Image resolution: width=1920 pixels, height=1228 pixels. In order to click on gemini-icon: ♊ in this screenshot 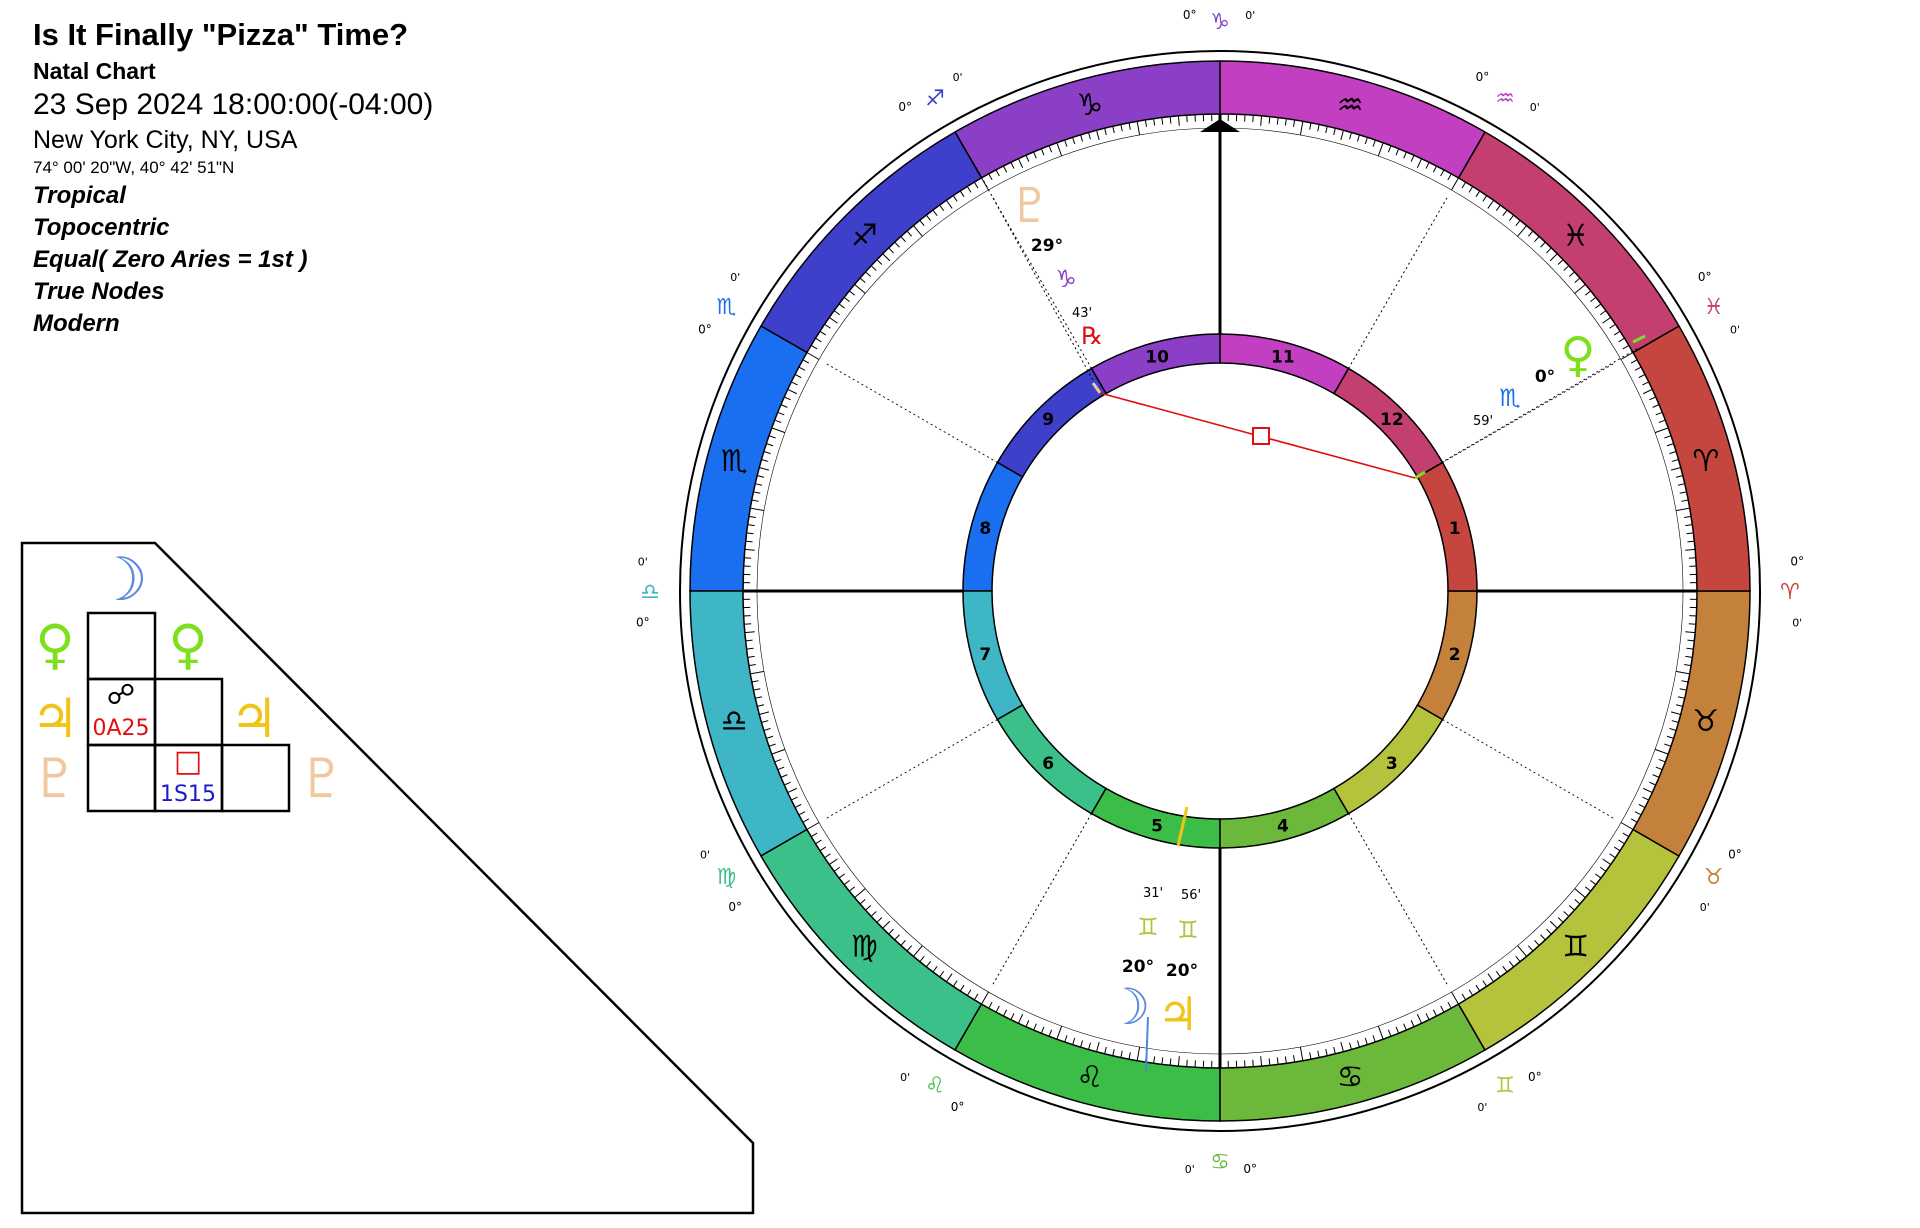, I will do `click(1575, 947)`.